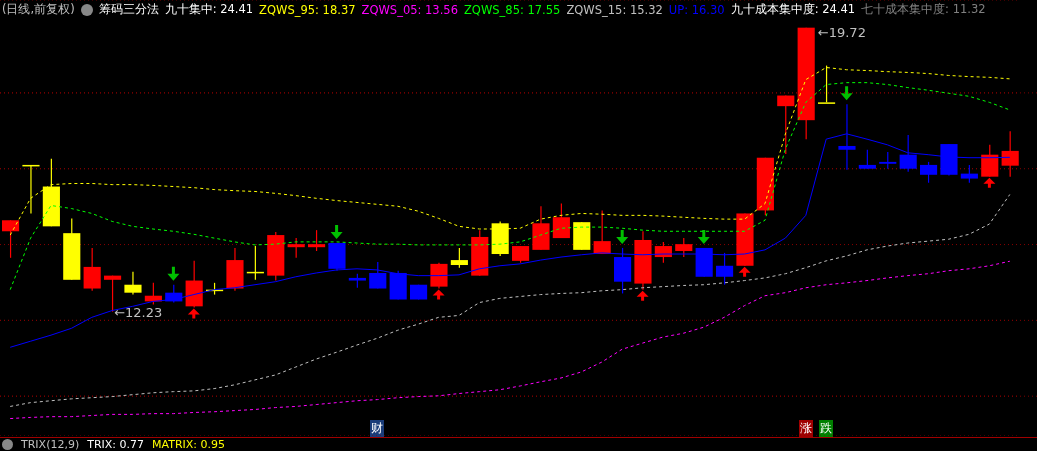  I want to click on text: TRIX(12,9), so click(50, 444).